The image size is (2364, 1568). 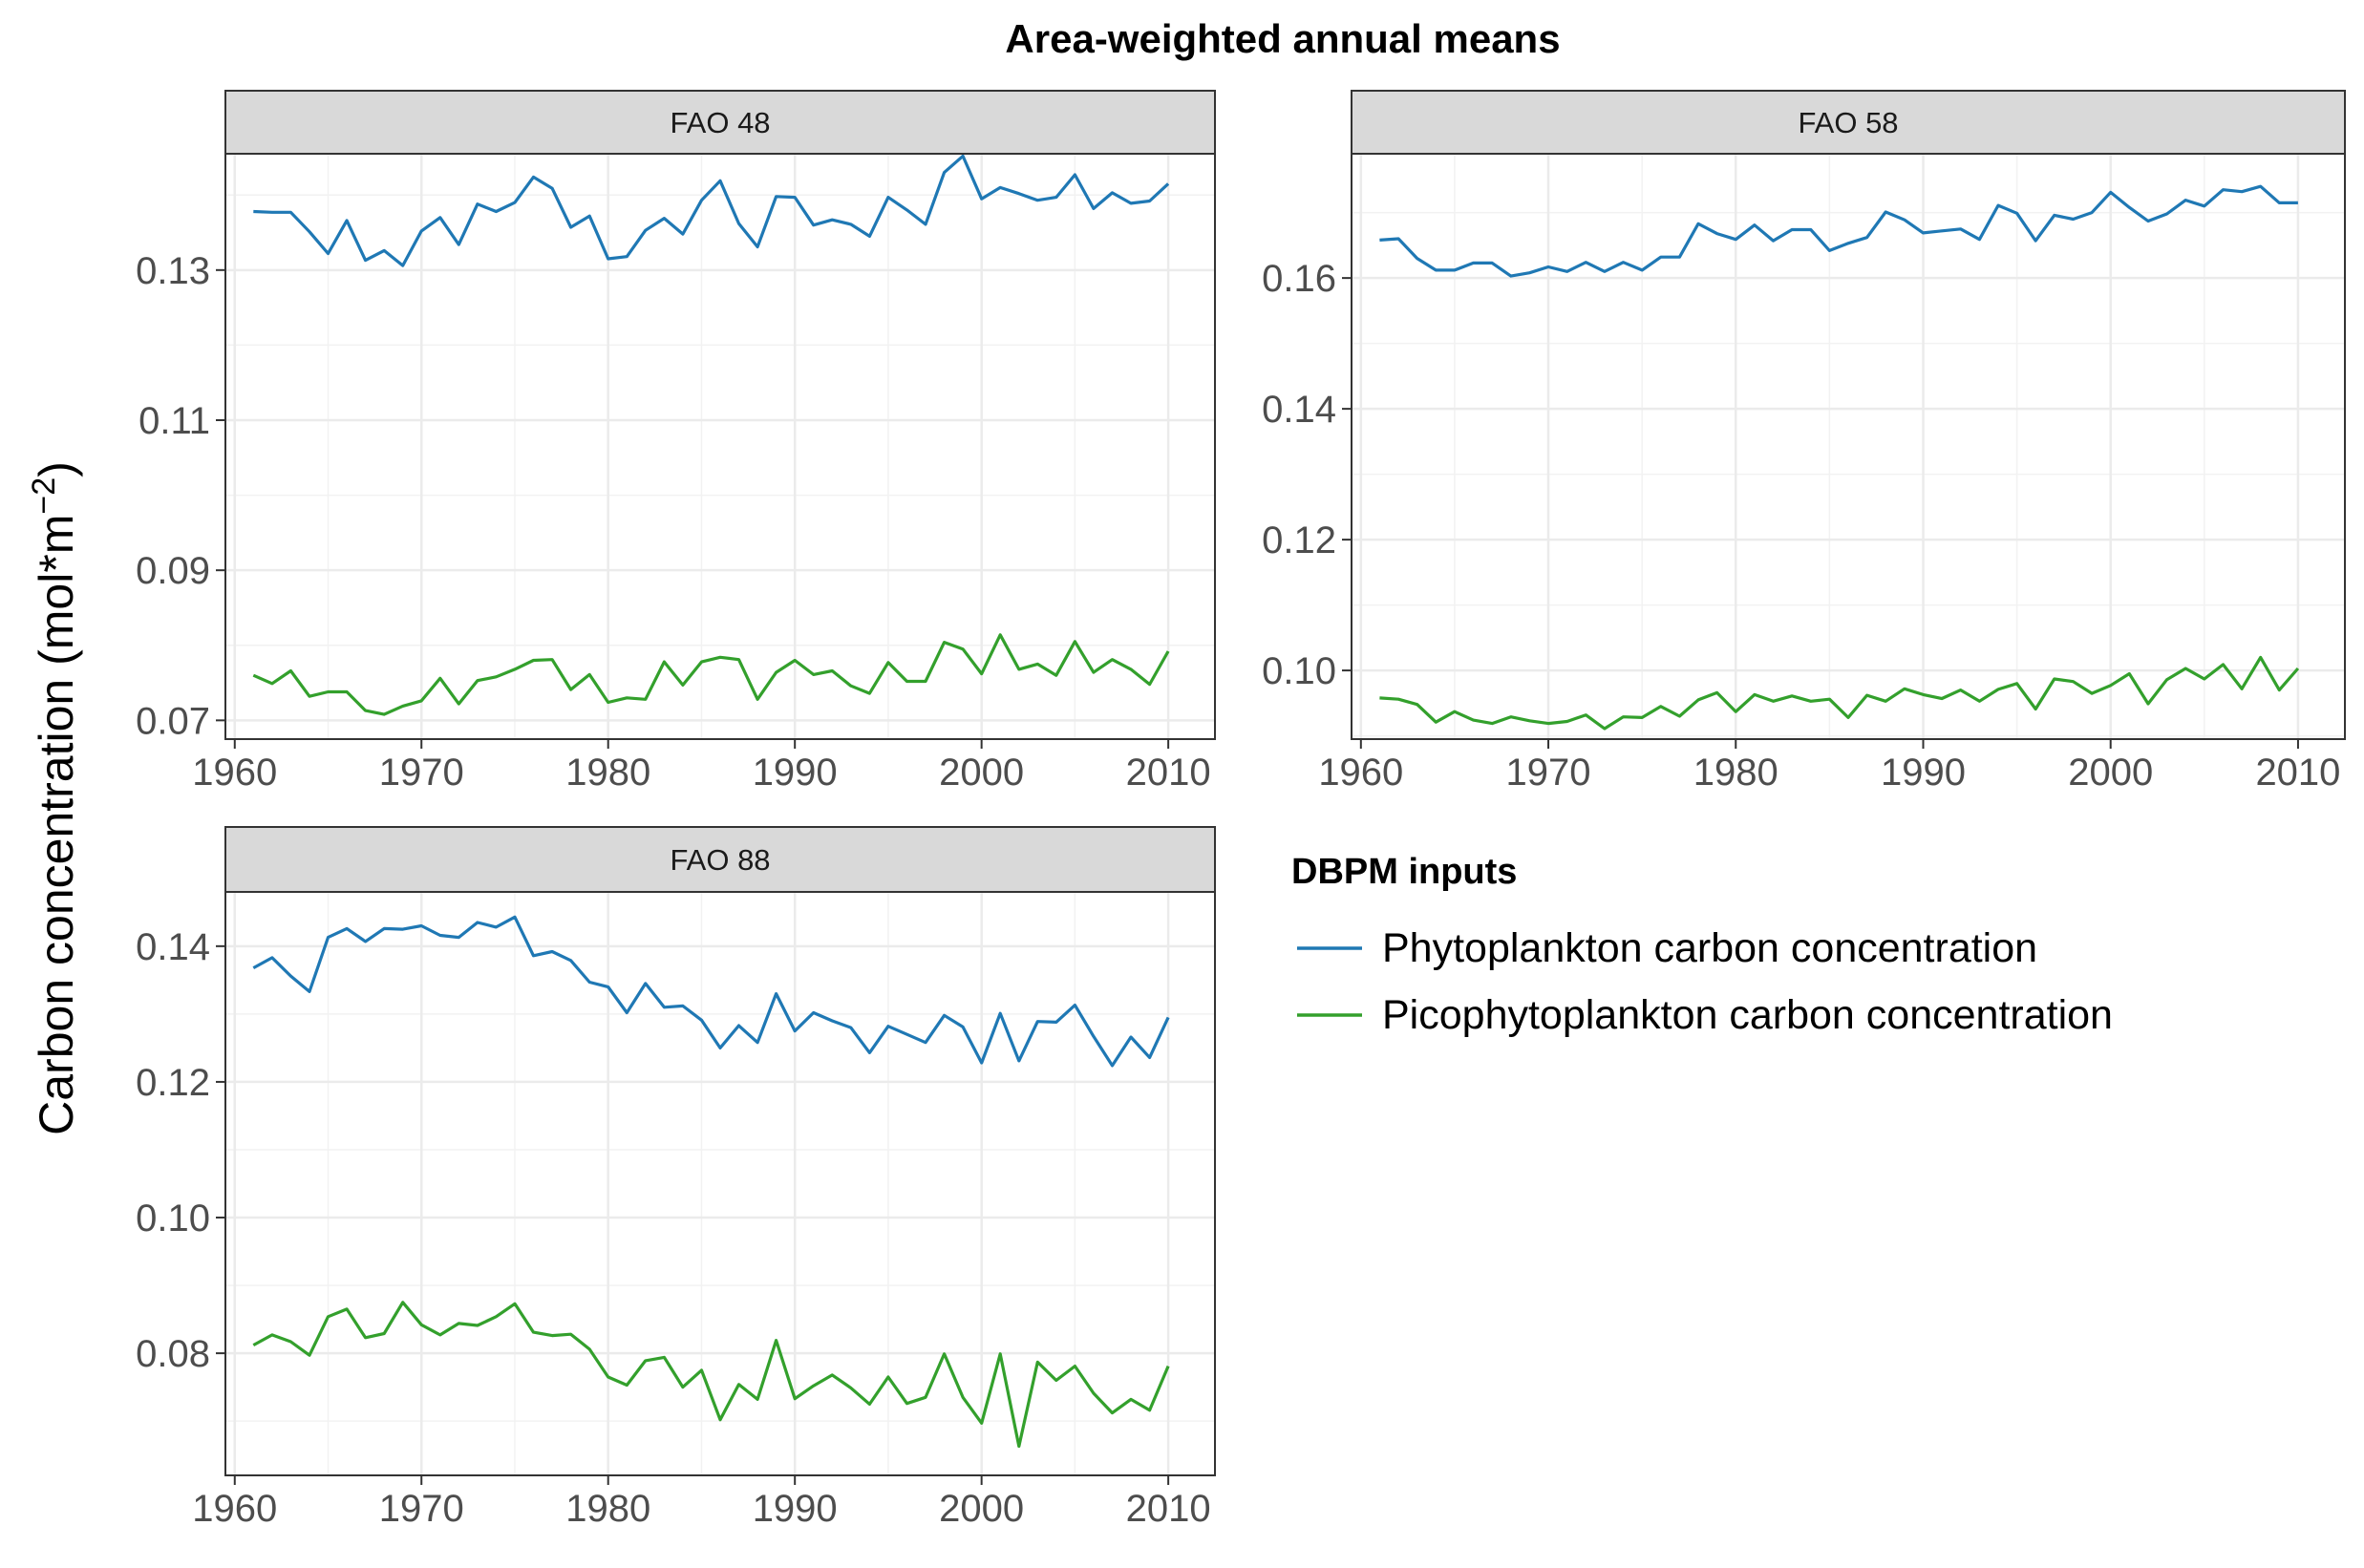 What do you see at coordinates (173, 571) in the screenshot?
I see `y-tick-label: 0.09` at bounding box center [173, 571].